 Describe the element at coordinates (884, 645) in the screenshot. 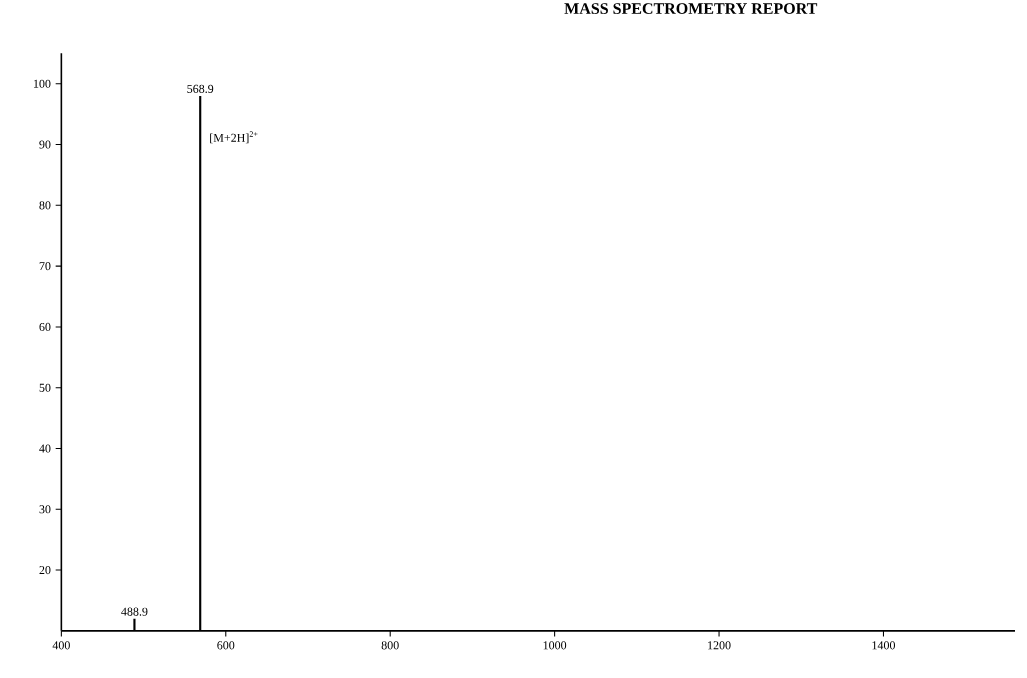

I see `x-tick-label: 1400` at that location.